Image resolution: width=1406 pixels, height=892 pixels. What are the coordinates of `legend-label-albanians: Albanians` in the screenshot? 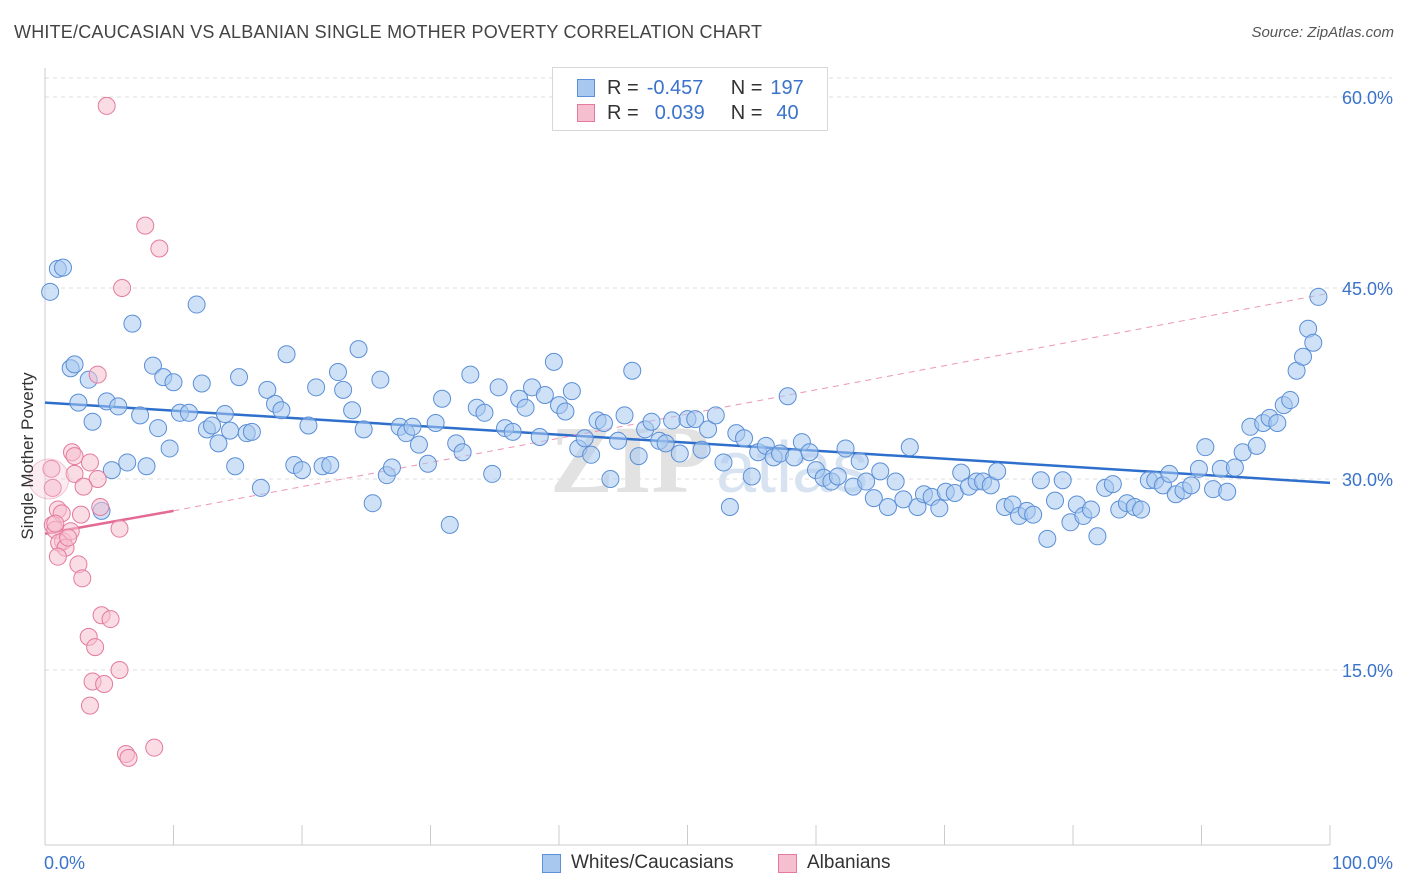 It's located at (849, 862).